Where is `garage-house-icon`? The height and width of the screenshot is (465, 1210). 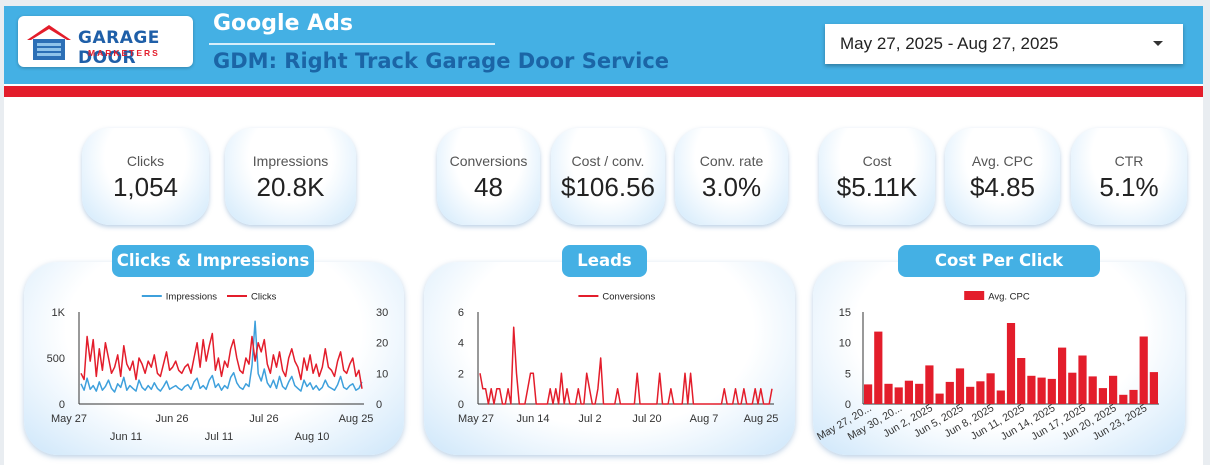 garage-house-icon is located at coordinates (49, 42).